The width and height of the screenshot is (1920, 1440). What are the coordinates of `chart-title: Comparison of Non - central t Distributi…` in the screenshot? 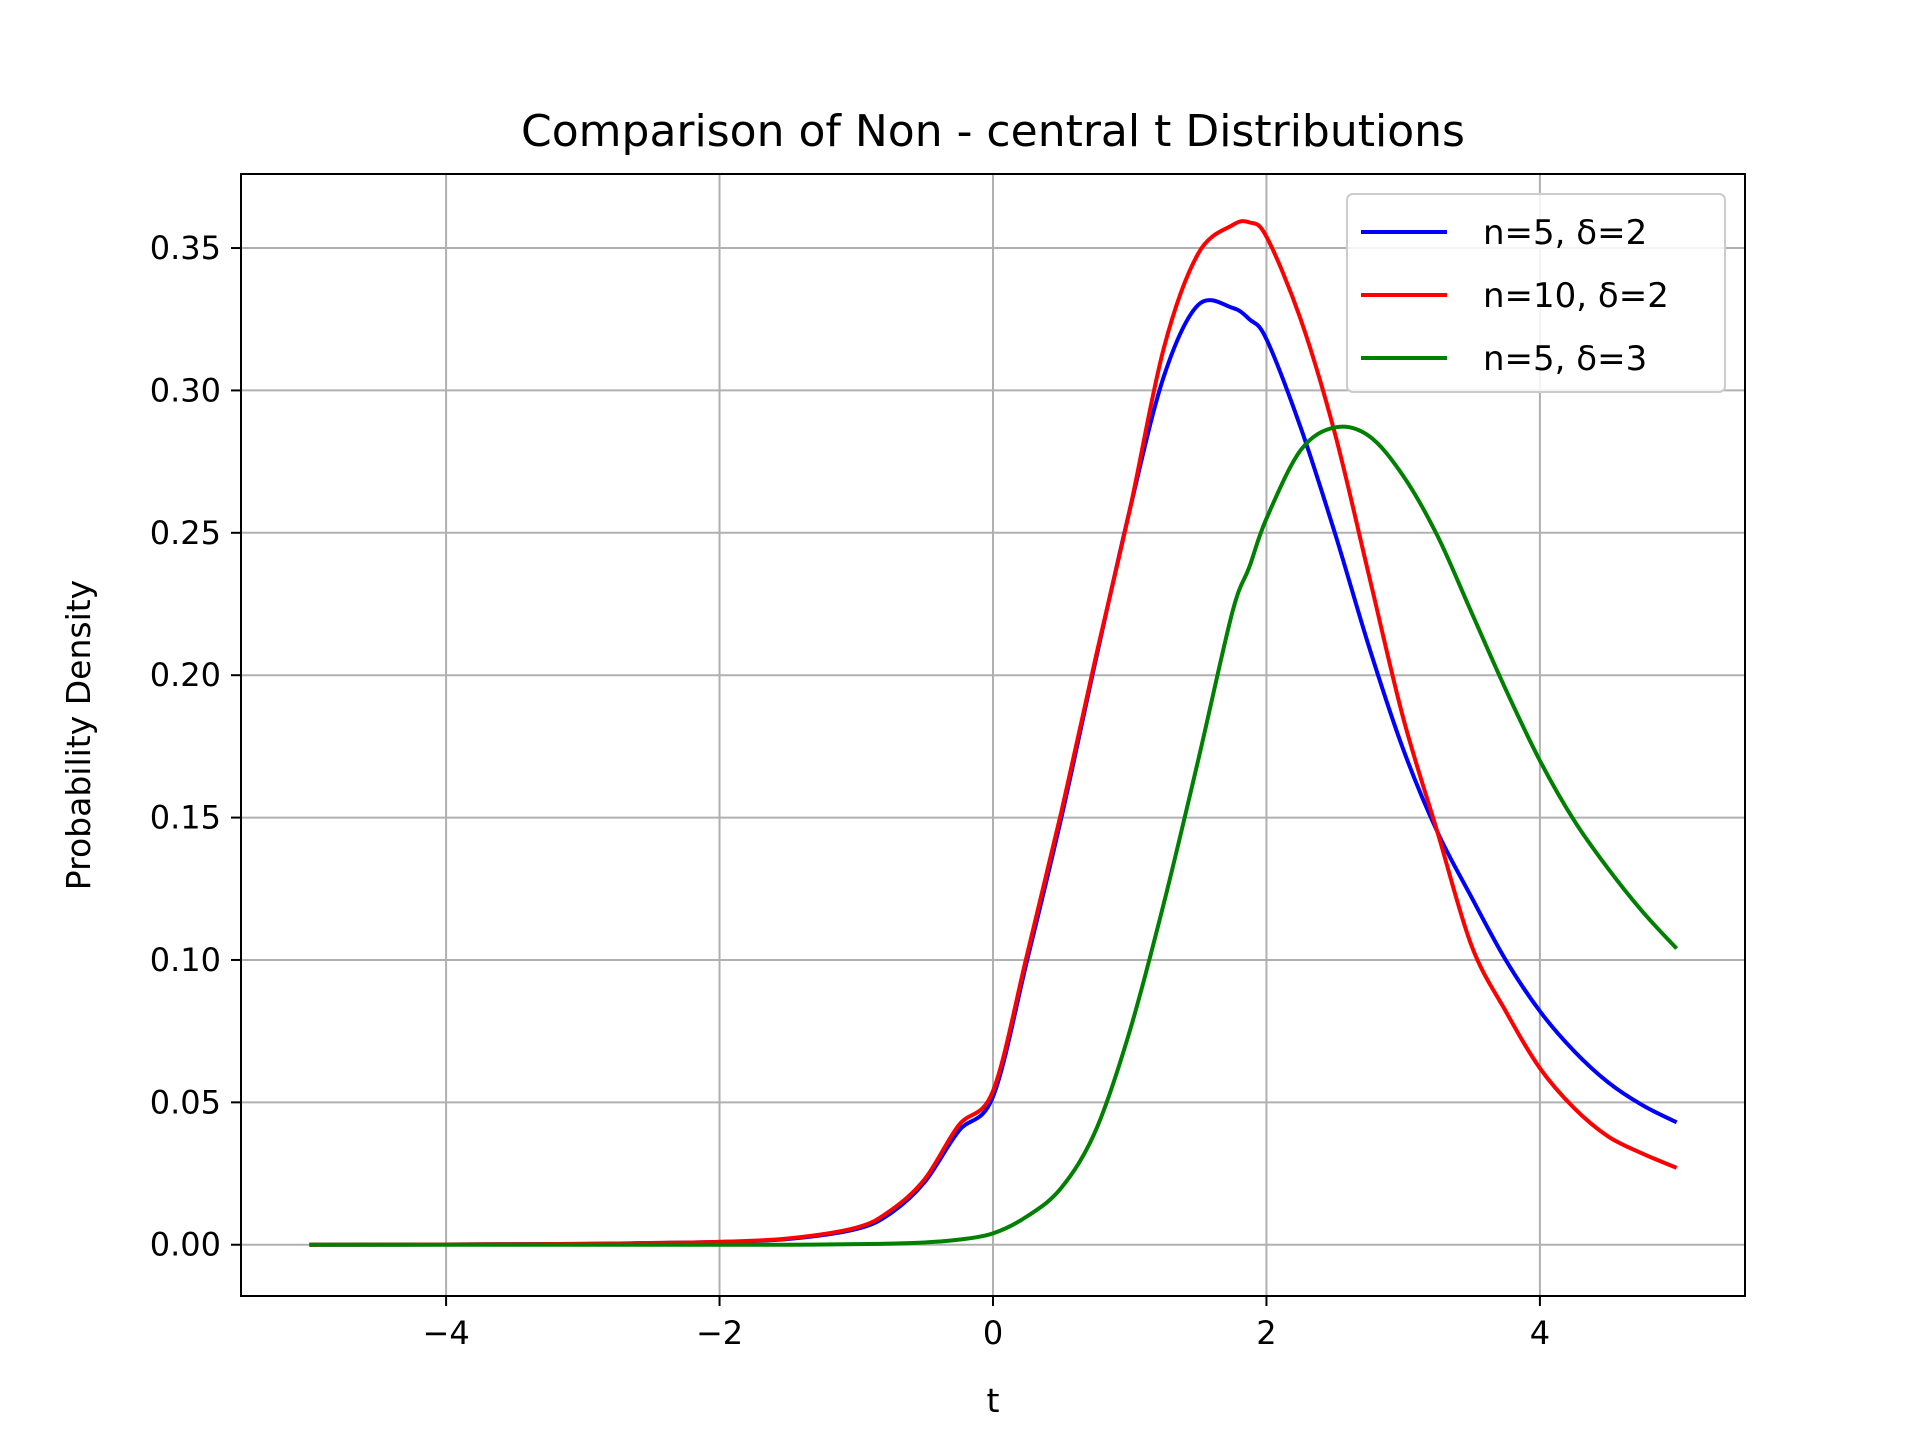 It's located at (993, 131).